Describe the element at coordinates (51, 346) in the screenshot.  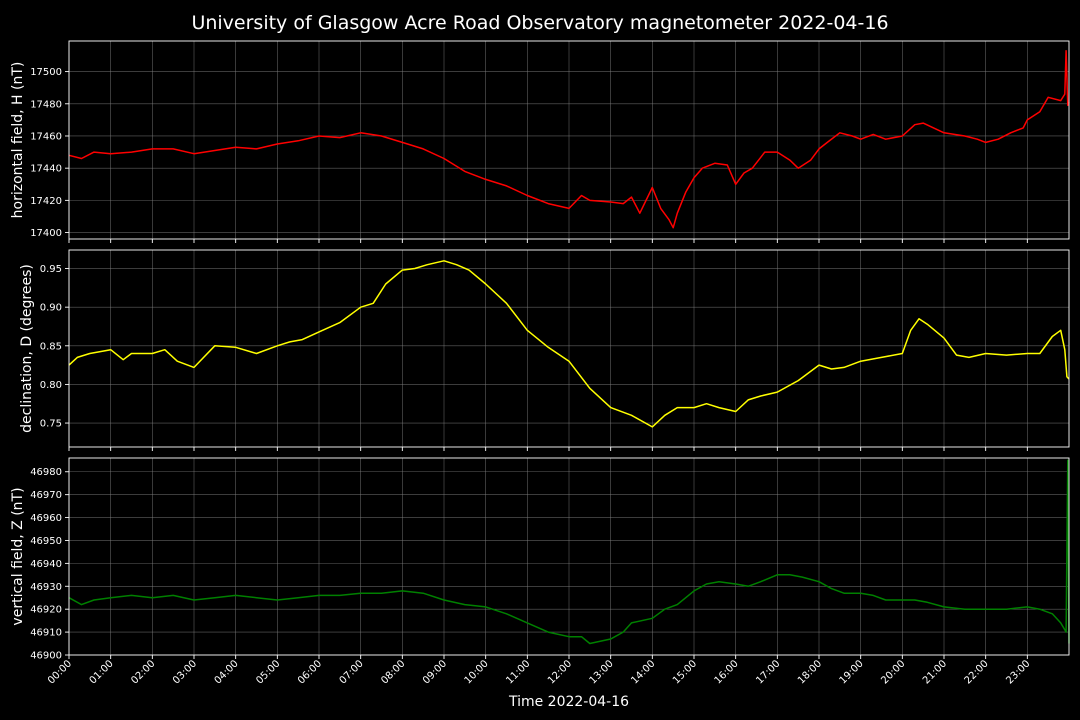
I see `y-tick-label: 0.85` at that location.